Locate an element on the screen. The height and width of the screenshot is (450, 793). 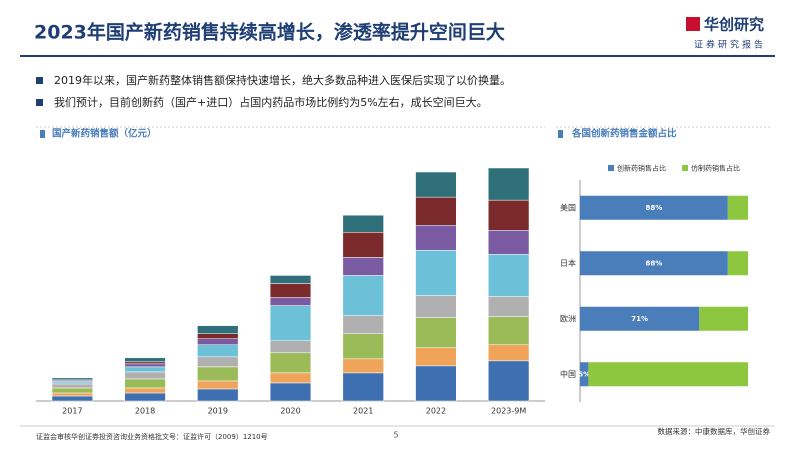
logo-name: 华创研究 is located at coordinates (734, 25).